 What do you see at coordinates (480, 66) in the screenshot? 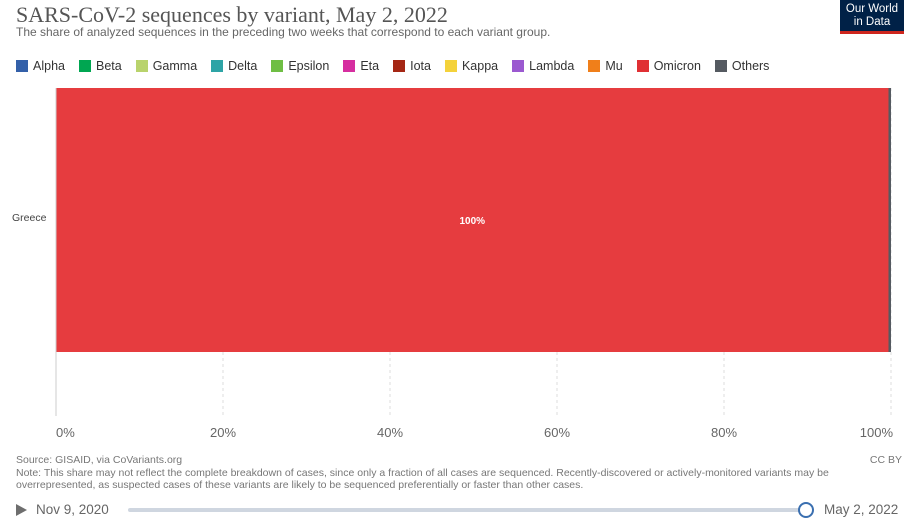
I see `legend-label: Kappa` at bounding box center [480, 66].